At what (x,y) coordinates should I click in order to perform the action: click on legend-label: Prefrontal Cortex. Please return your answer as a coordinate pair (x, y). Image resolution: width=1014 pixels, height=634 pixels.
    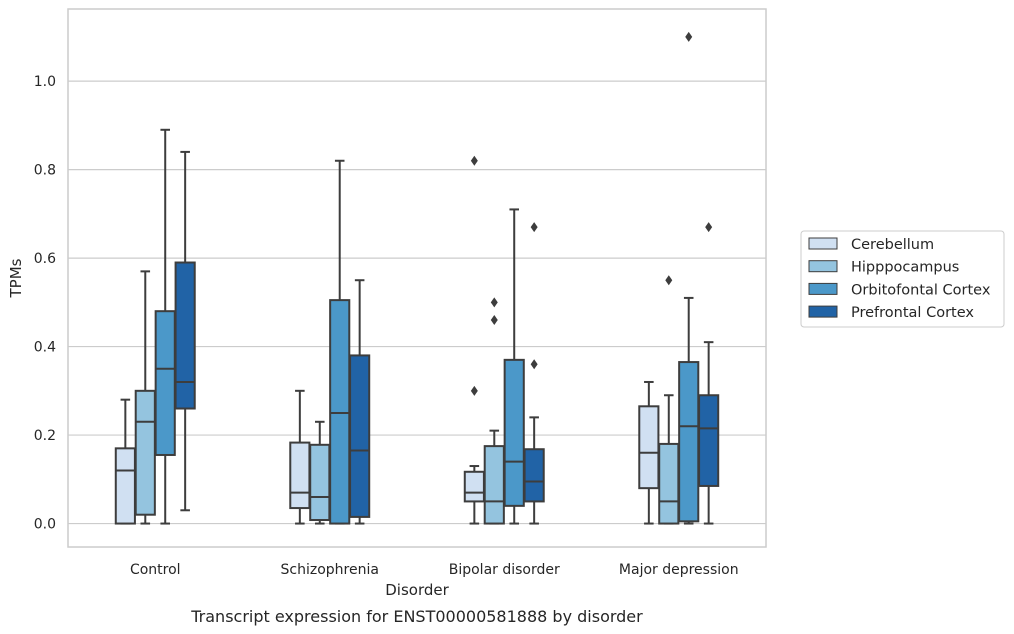
    Looking at the image, I should click on (912, 313).